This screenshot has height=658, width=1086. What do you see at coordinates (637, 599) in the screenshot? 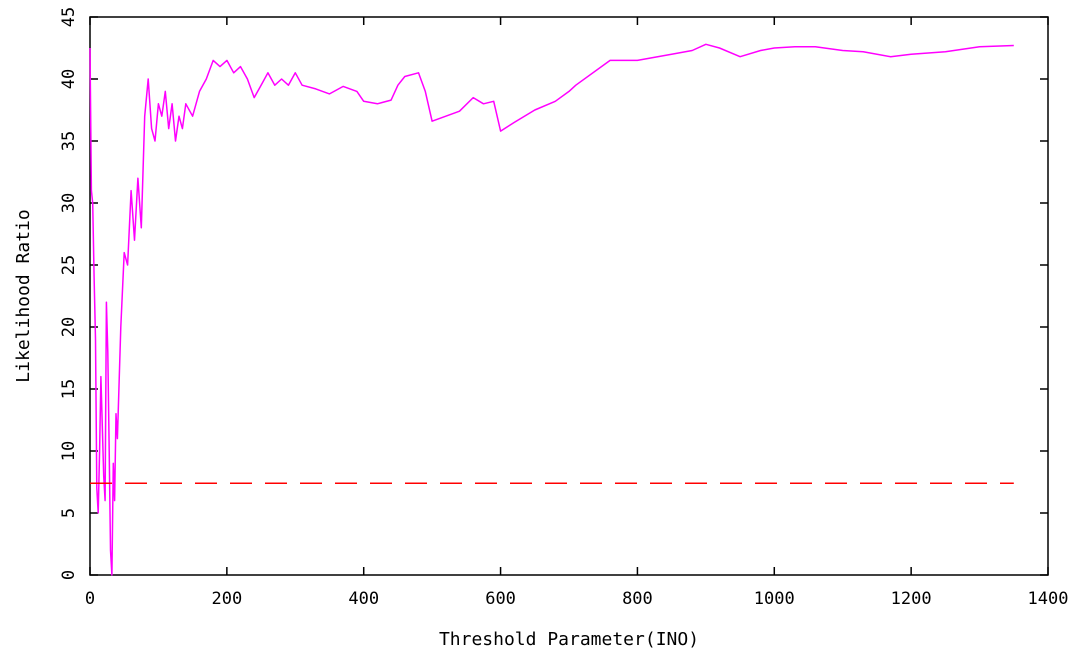
I see `x-tick-label: 800` at bounding box center [637, 599].